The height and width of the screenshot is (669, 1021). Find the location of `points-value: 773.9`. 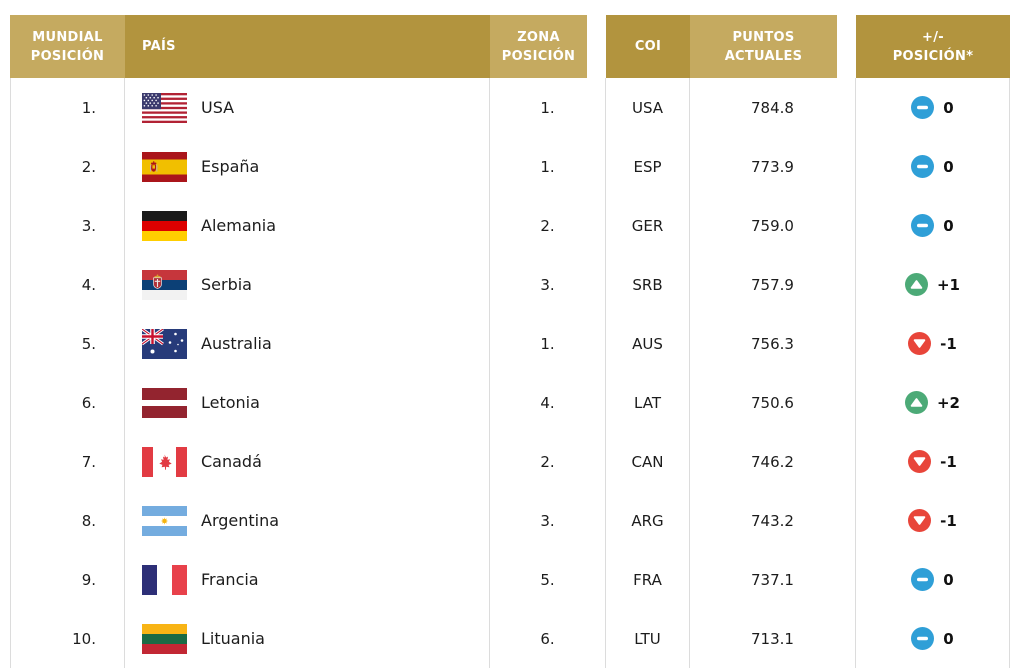

points-value: 773.9 is located at coordinates (772, 166).